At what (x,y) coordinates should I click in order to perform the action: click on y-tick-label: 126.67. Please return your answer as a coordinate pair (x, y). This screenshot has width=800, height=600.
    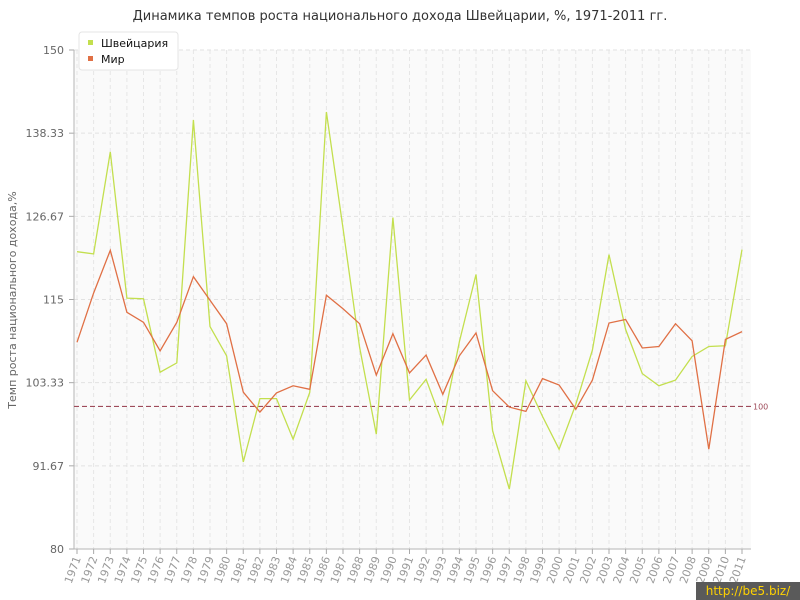
    Looking at the image, I should click on (45, 216).